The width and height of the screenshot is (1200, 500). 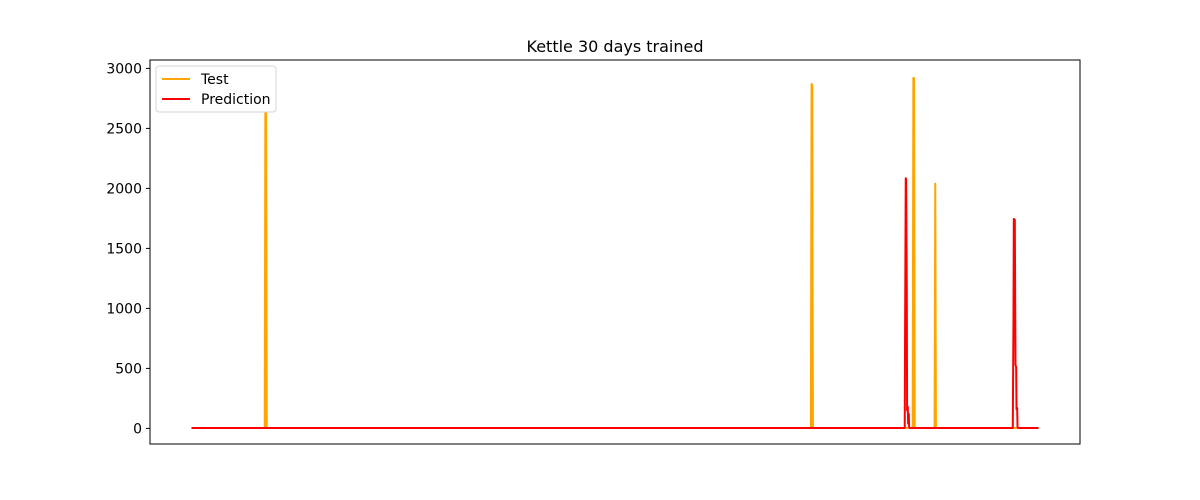 What do you see at coordinates (214, 80) in the screenshot?
I see `legend-test-label: Test` at bounding box center [214, 80].